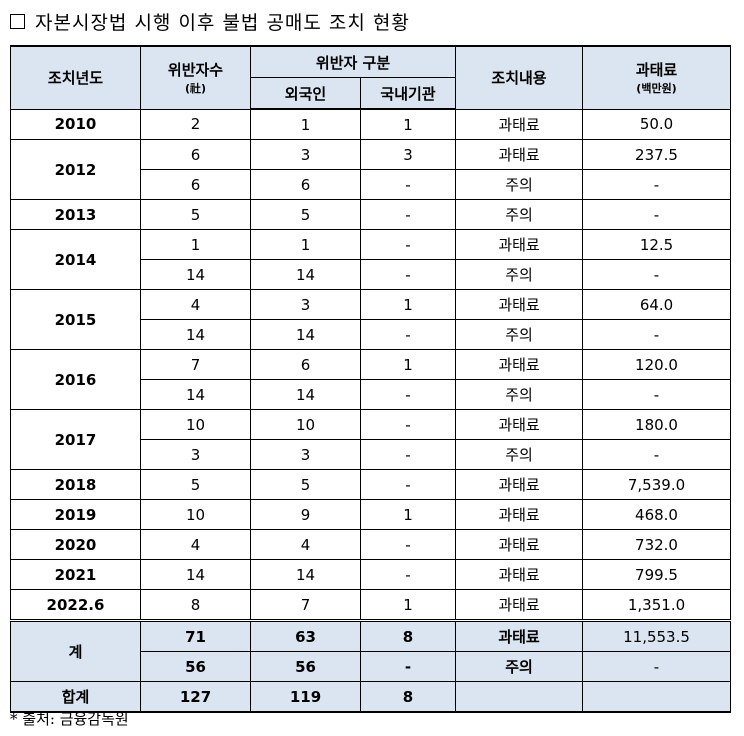  I want to click on year-cell: 2017, so click(75, 439).